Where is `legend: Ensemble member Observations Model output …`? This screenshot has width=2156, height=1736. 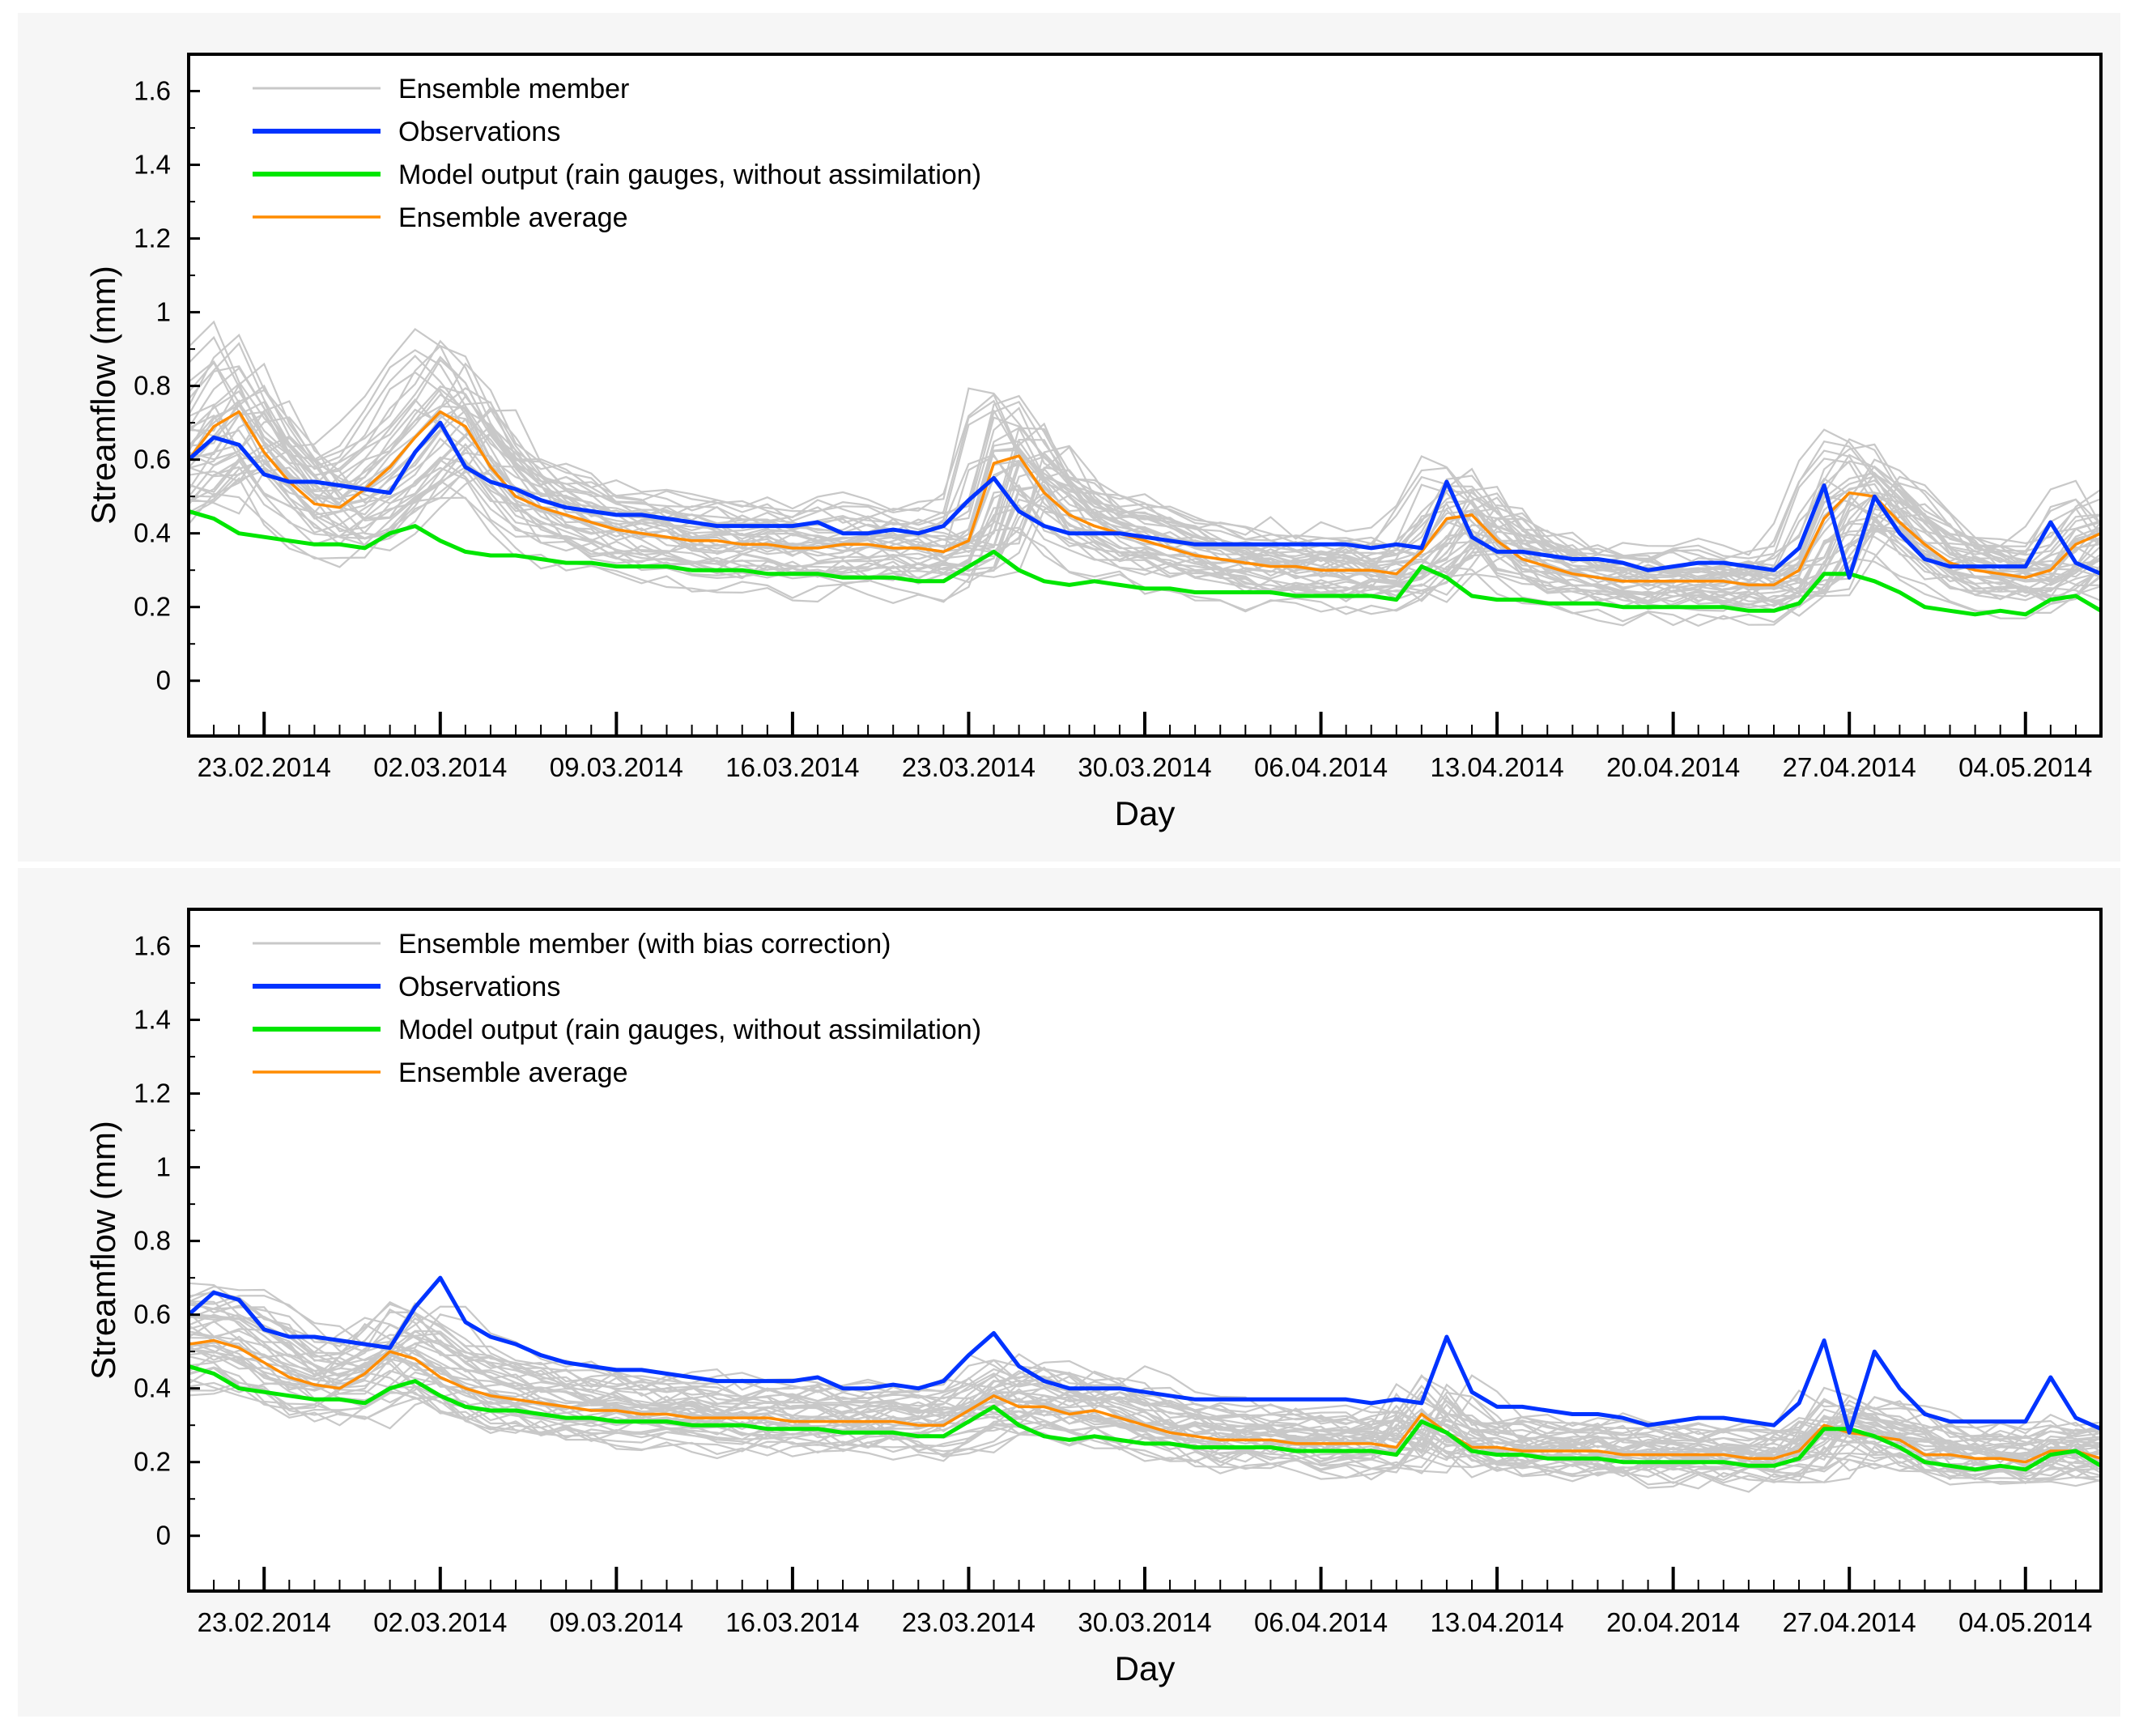
legend: Ensemble member Observations Model output … is located at coordinates (617, 153).